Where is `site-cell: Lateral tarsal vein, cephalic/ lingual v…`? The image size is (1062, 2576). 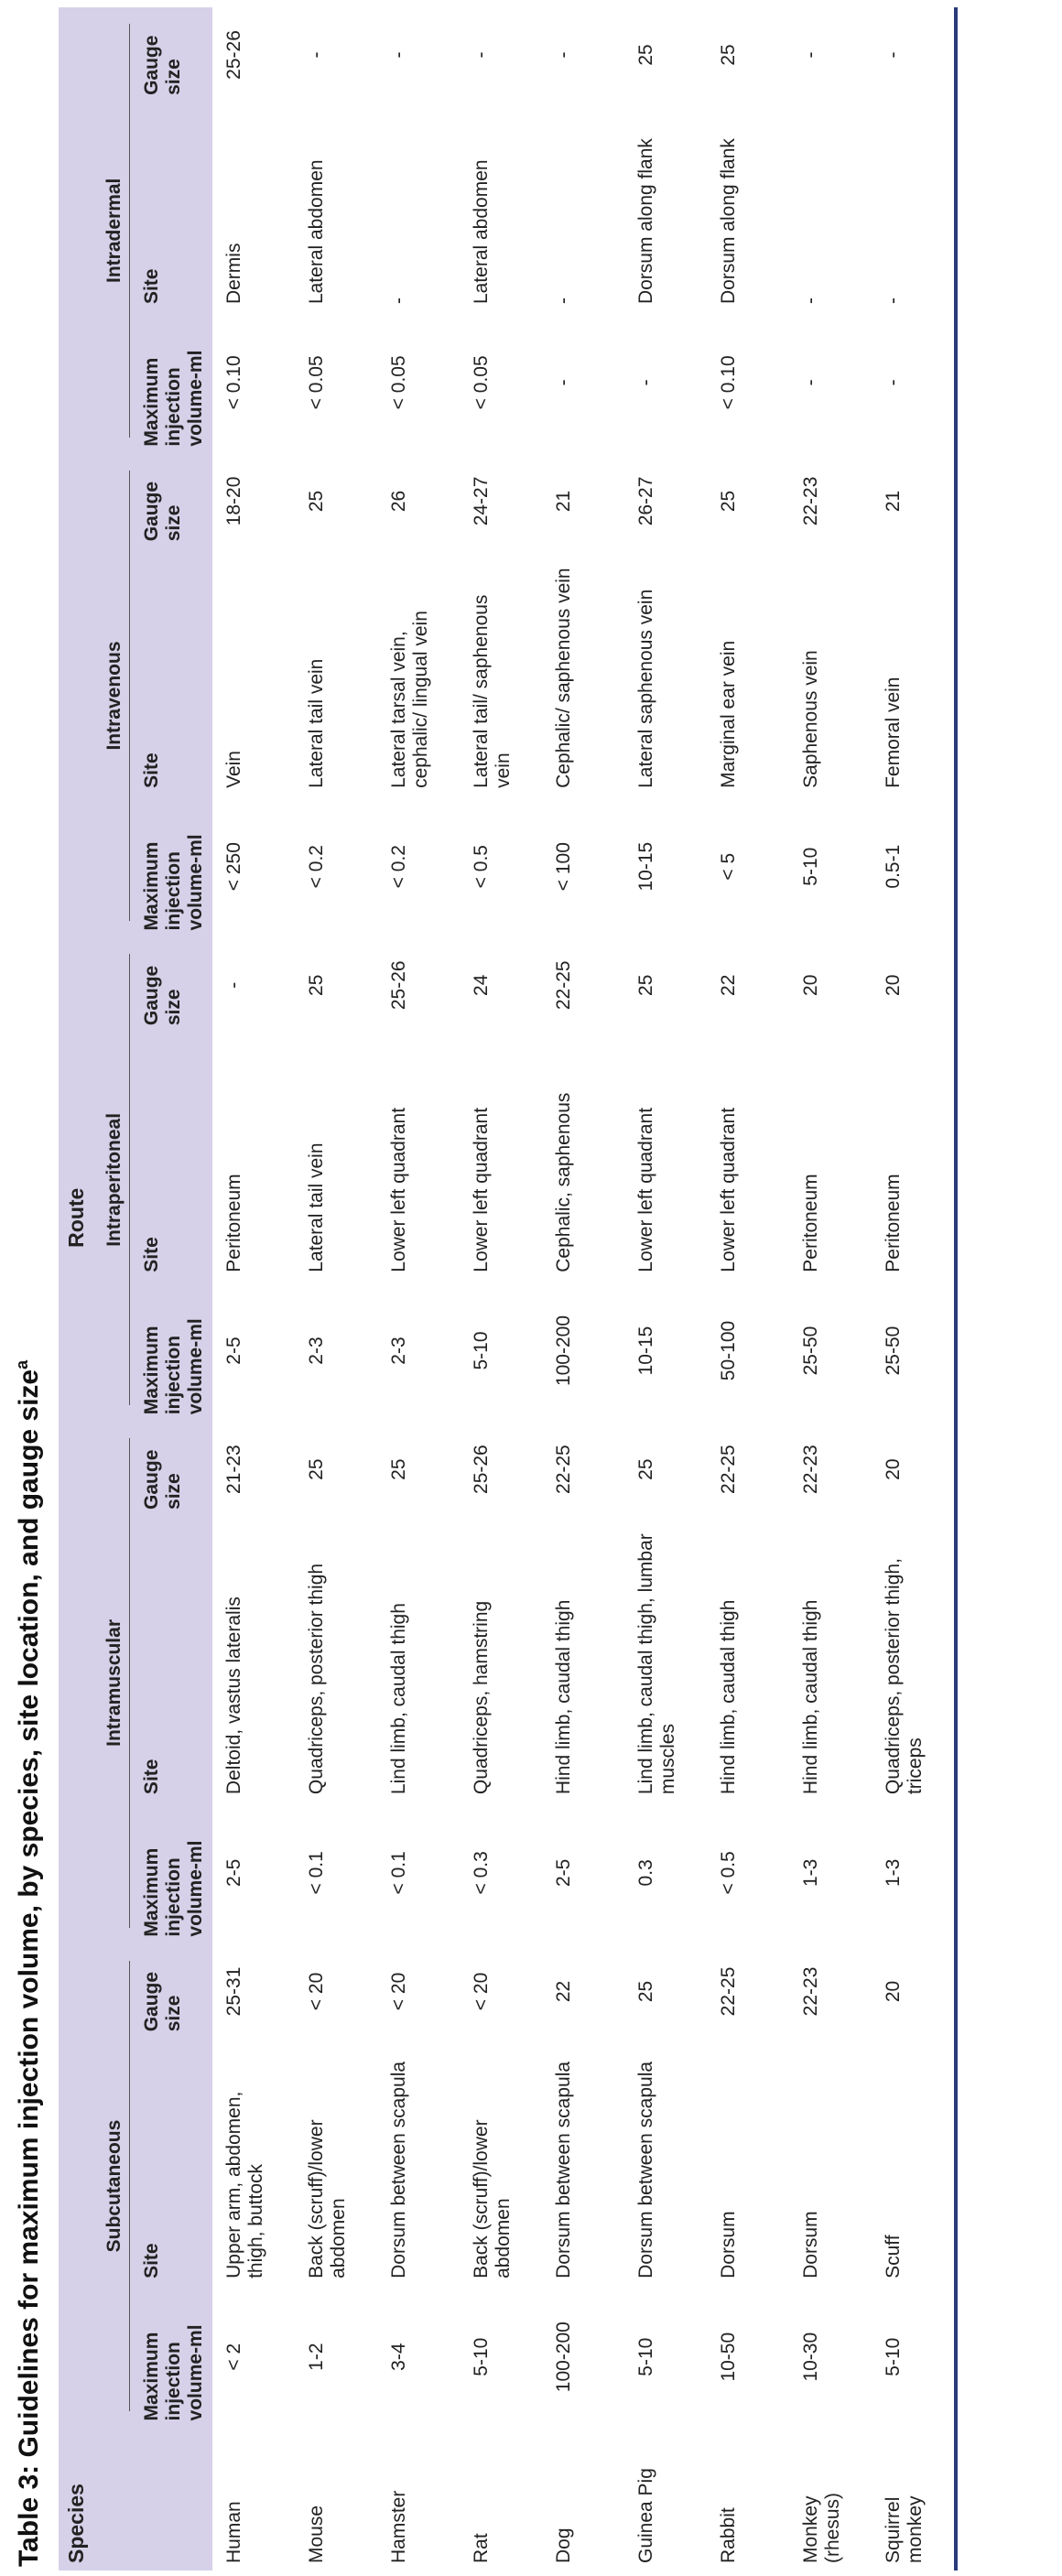
site-cell: Lateral tarsal vein, cephalic/ lingual v… is located at coordinates (410, 700).